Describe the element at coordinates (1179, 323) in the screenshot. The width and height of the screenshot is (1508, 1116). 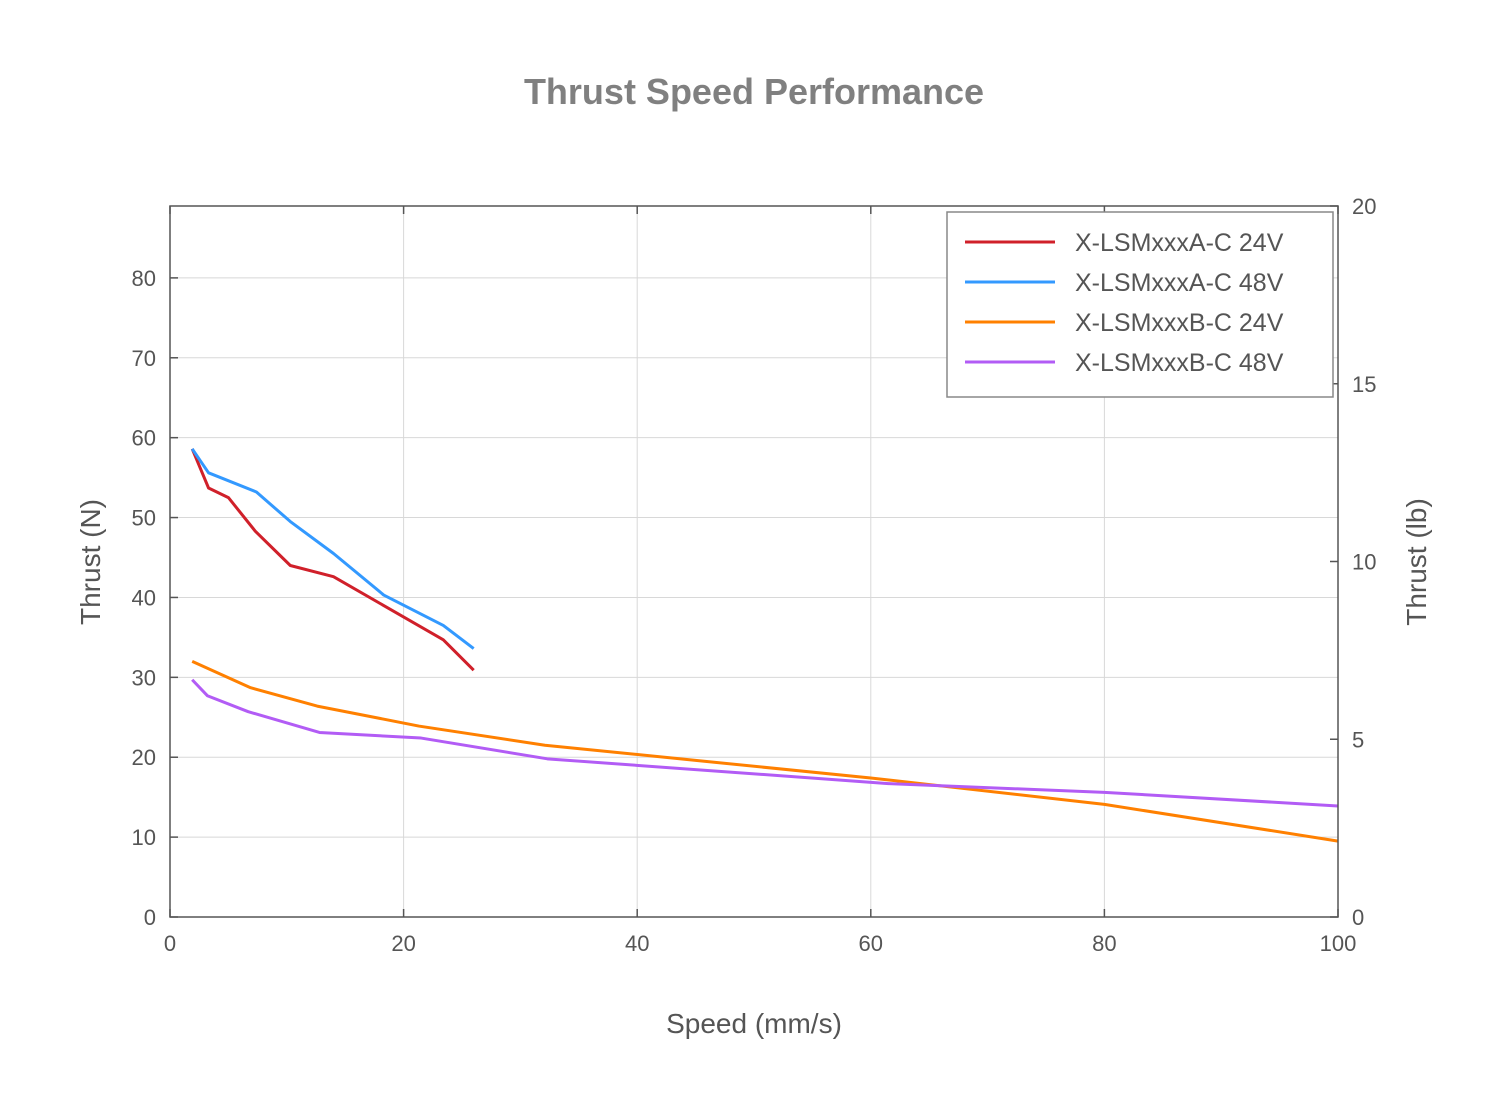
I see `legend-label-3: X-LSMxxxB-C 24V` at that location.